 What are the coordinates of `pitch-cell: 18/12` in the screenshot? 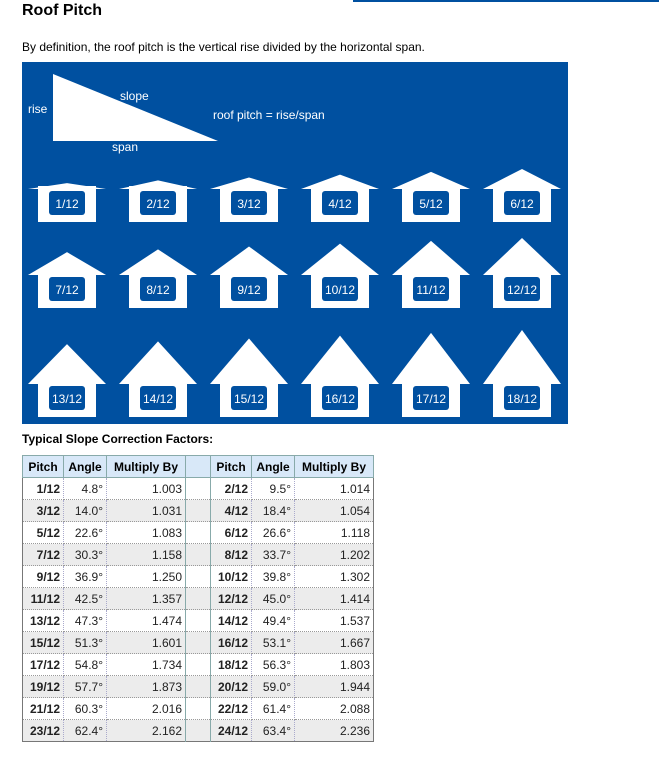 It's located at (231, 664).